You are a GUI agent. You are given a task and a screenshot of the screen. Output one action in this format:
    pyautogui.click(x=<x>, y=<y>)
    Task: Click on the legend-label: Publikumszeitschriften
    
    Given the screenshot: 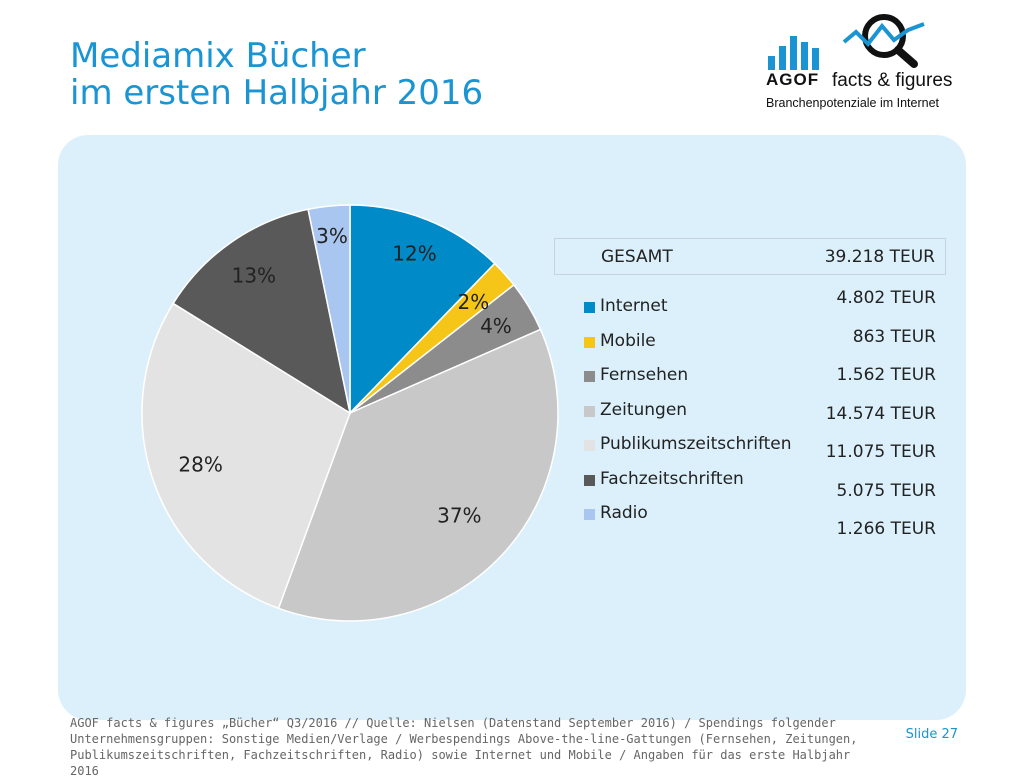 What is the action you would take?
    pyautogui.click(x=696, y=444)
    